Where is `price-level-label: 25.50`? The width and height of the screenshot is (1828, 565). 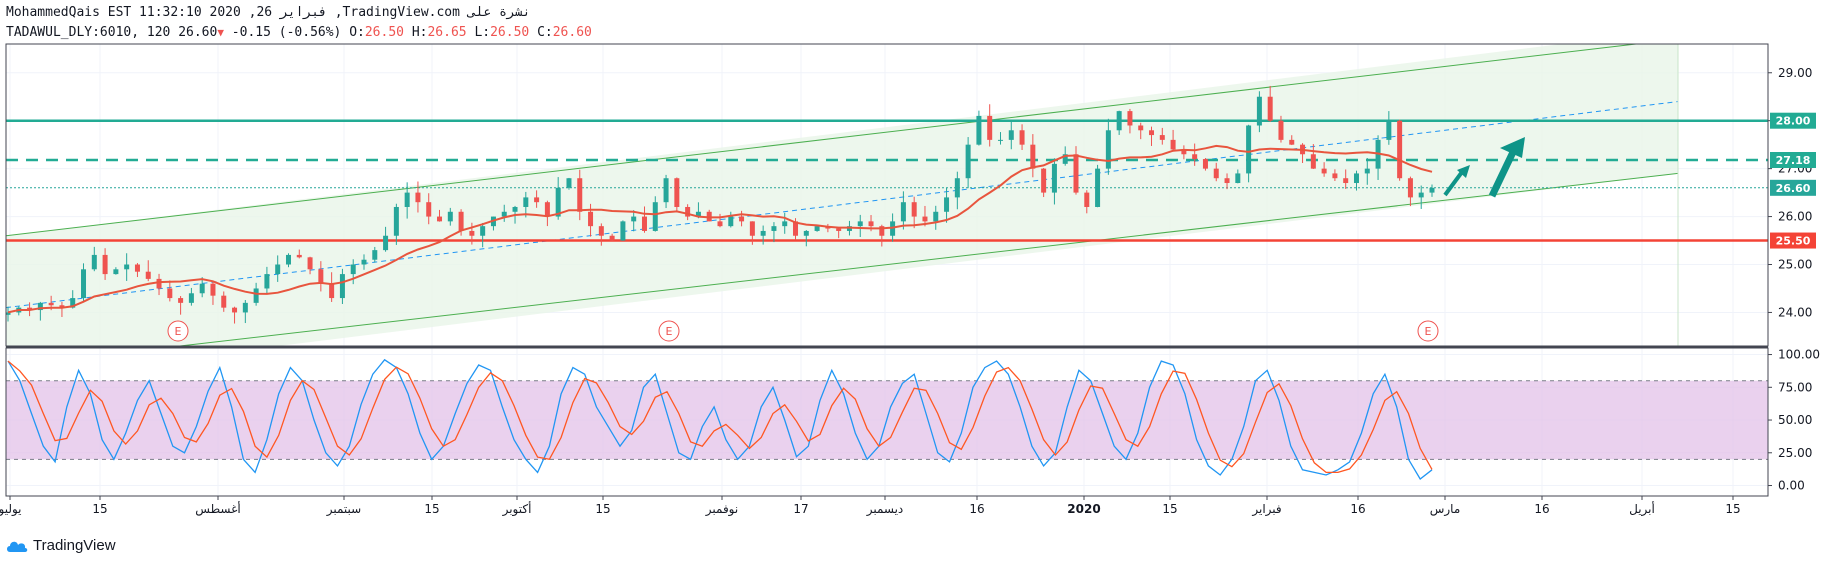
price-level-label: 25.50 is located at coordinates (1793, 241).